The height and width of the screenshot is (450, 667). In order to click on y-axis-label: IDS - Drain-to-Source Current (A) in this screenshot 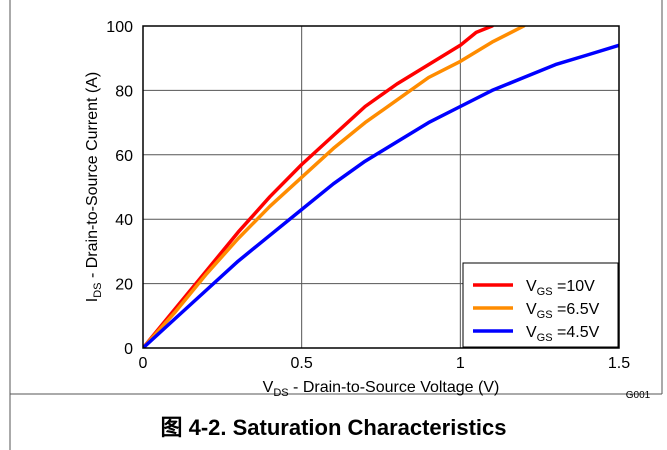, I will do `click(94, 187)`.